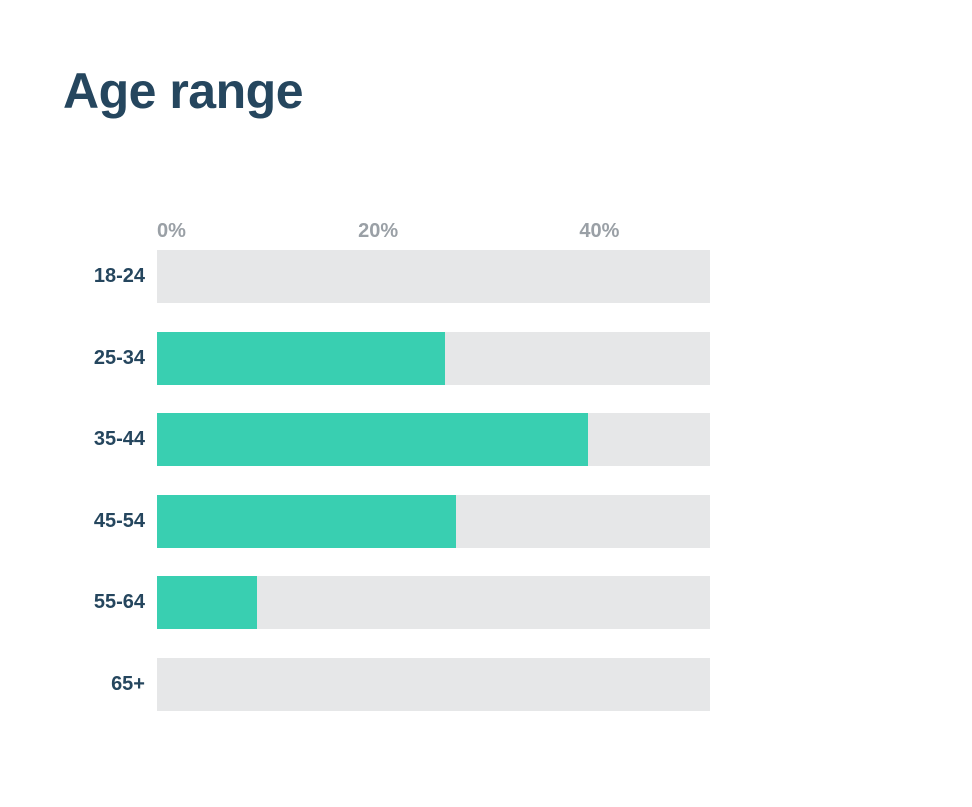 The height and width of the screenshot is (807, 972). I want to click on chart-row: 55-64, so click(486, 602).